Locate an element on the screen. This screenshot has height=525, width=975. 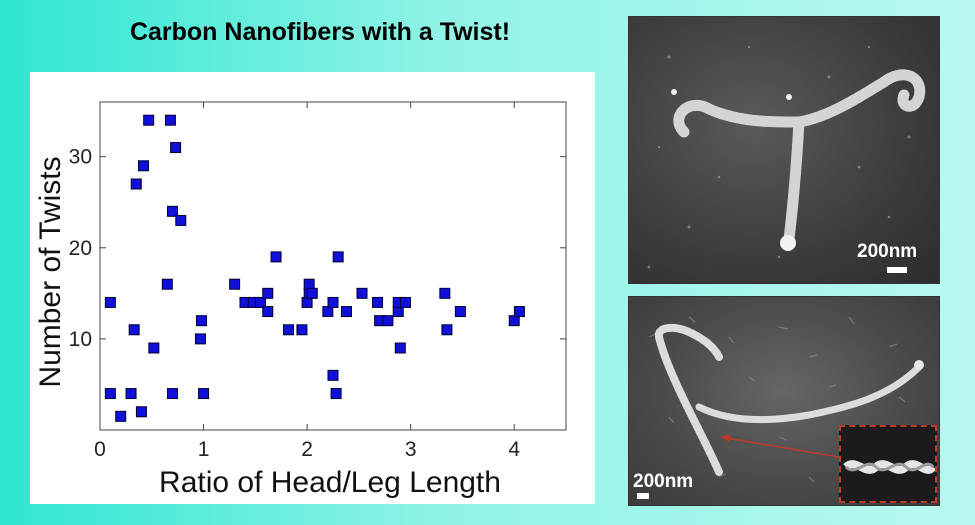
sem-image-coiled-fiber: 200nm is located at coordinates (784, 401).